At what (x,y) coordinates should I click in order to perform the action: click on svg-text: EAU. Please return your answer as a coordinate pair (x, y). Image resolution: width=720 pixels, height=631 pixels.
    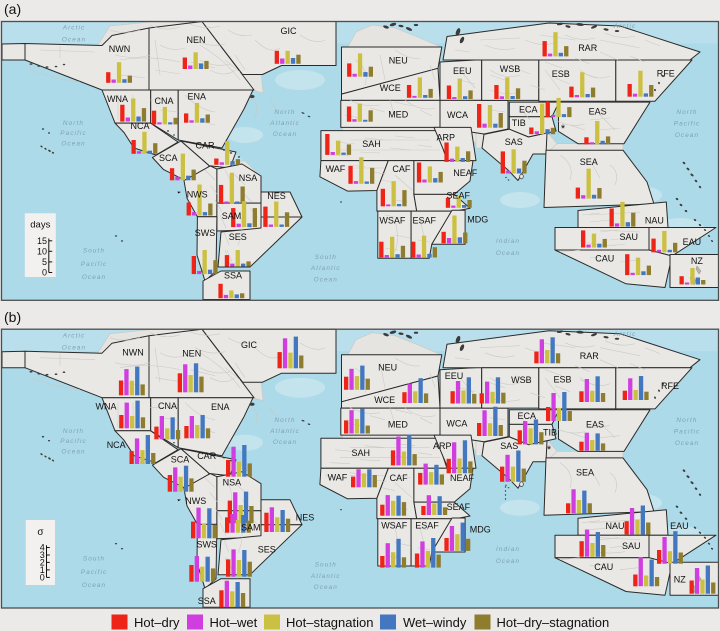
    Looking at the image, I should click on (679, 526).